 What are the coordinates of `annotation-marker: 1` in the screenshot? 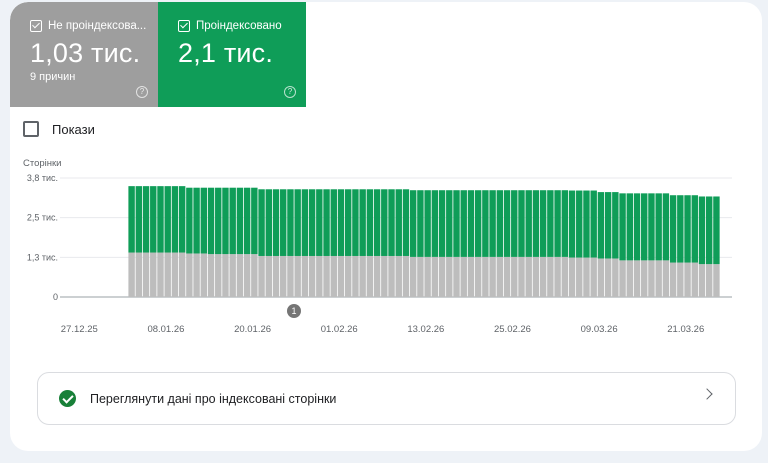 It's located at (294, 311).